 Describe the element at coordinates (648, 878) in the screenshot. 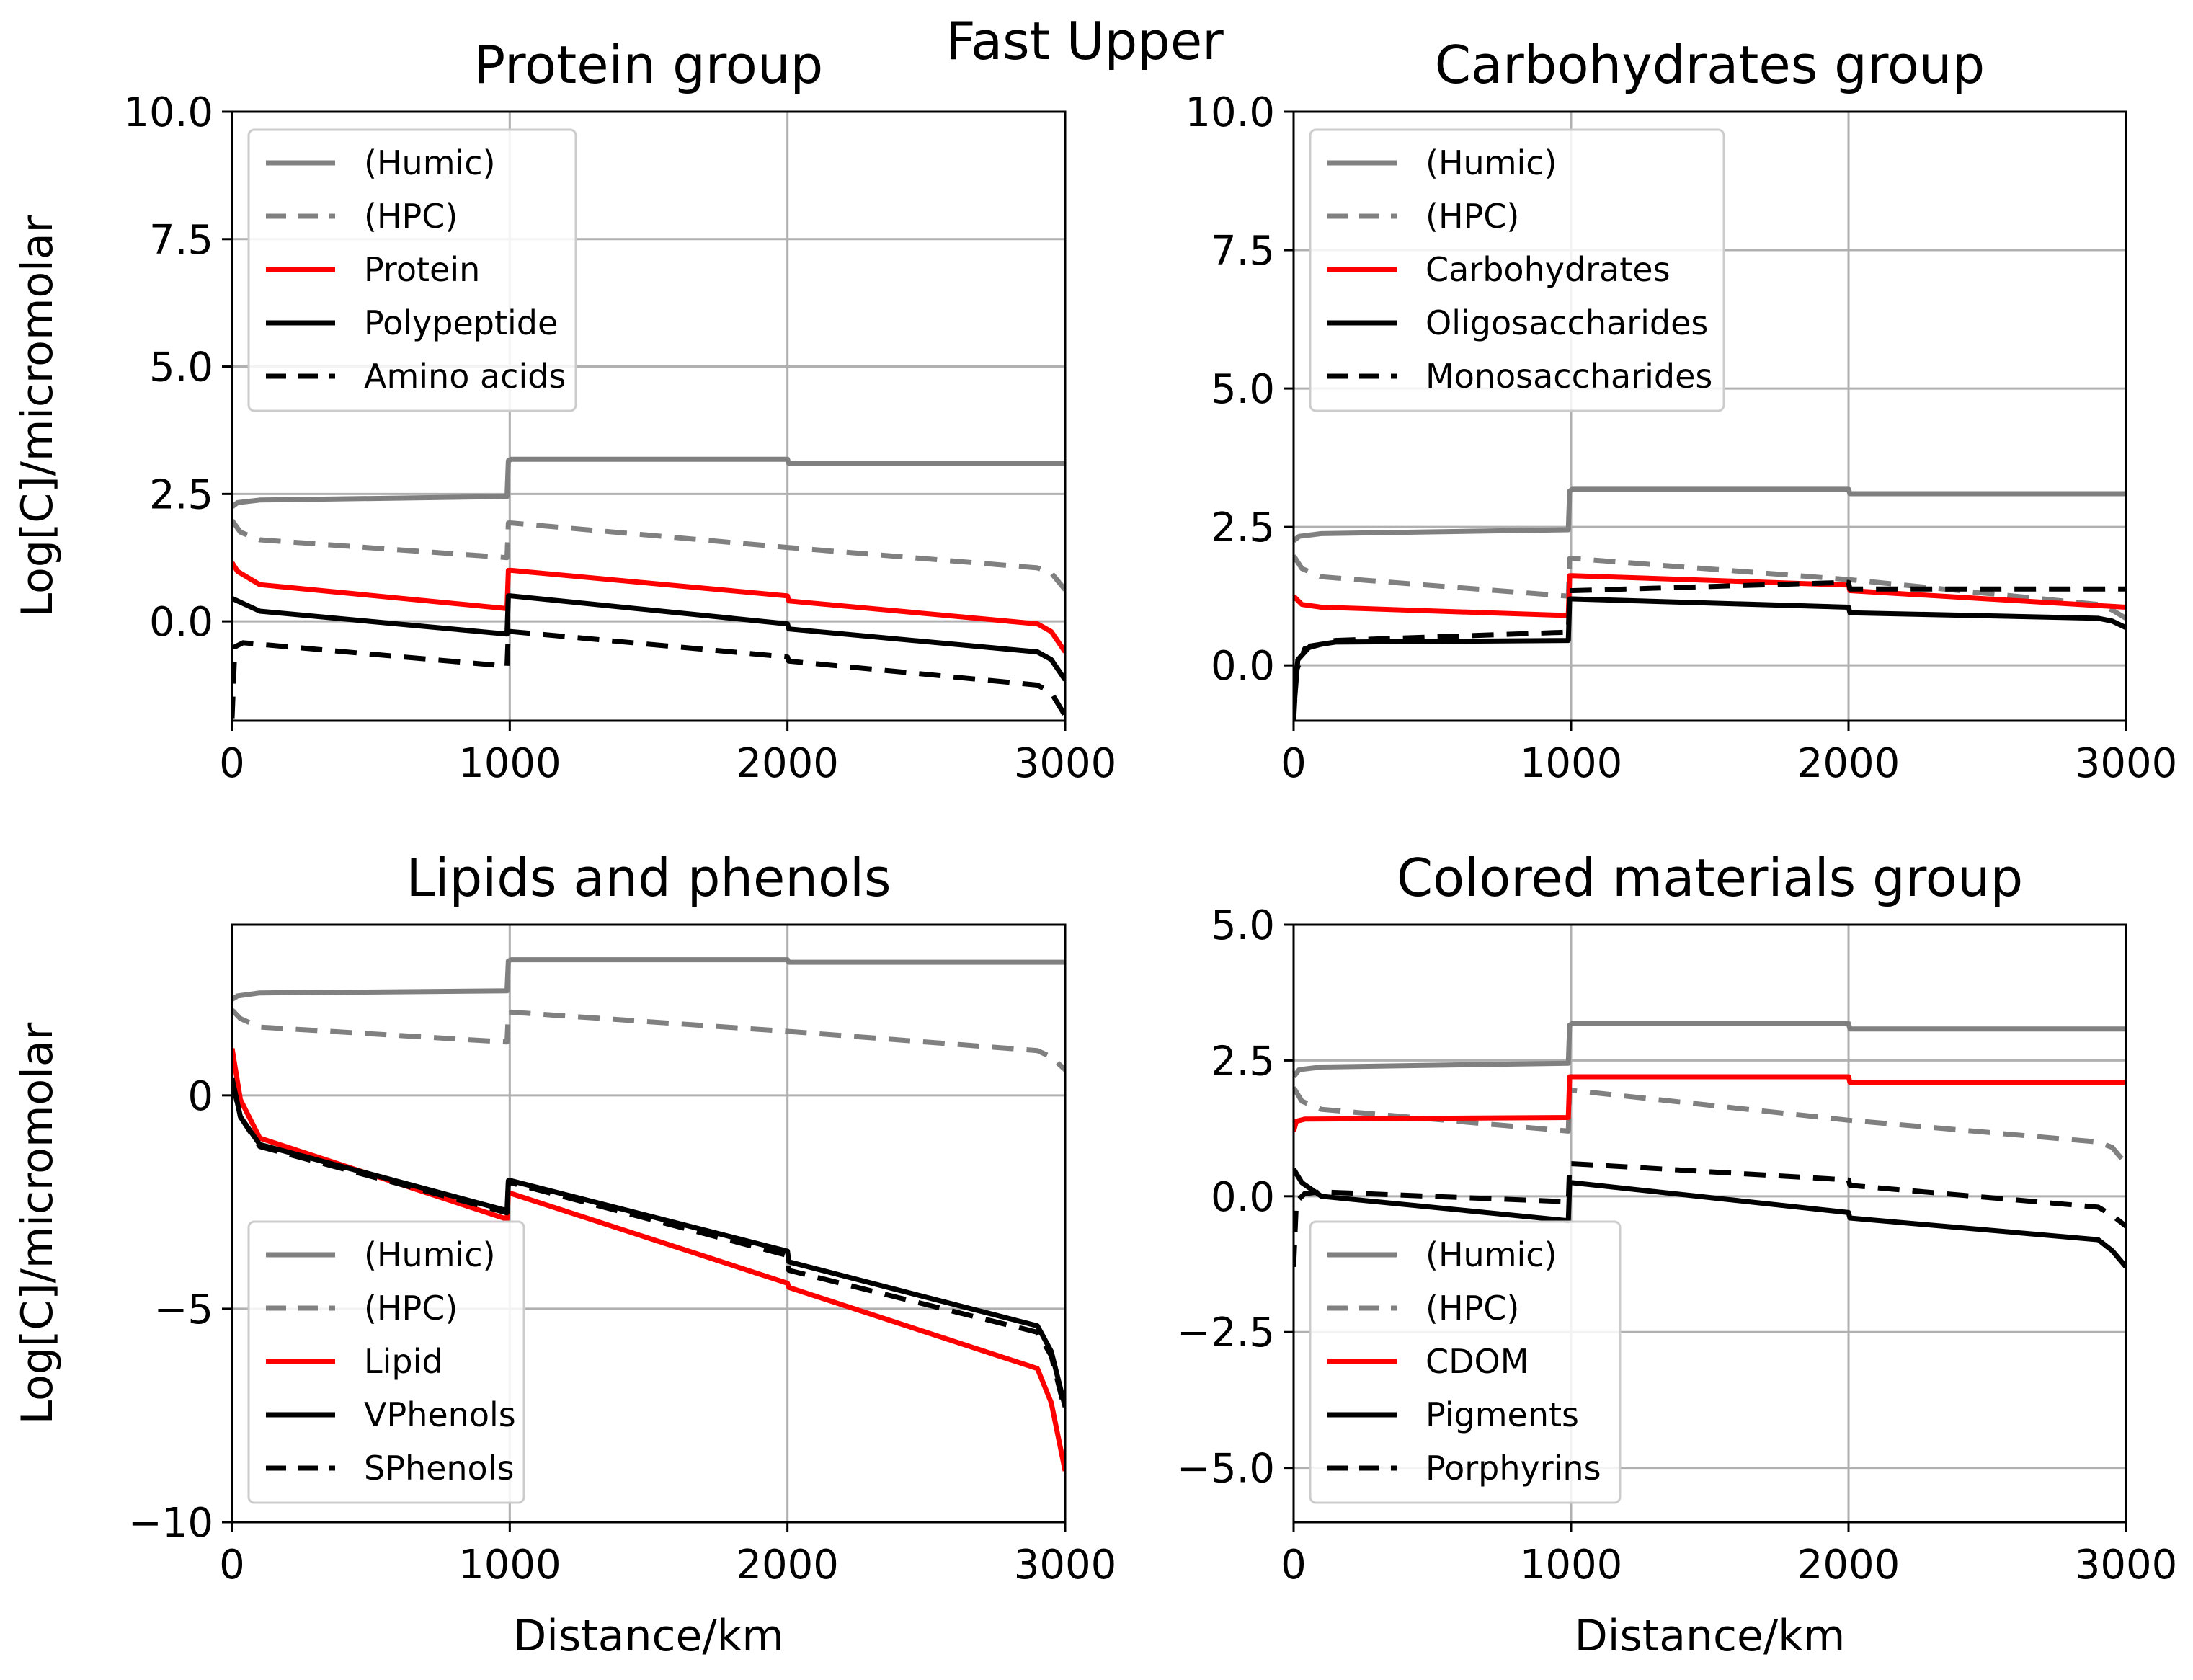

I see `panel-title: Lipids and phenols` at that location.